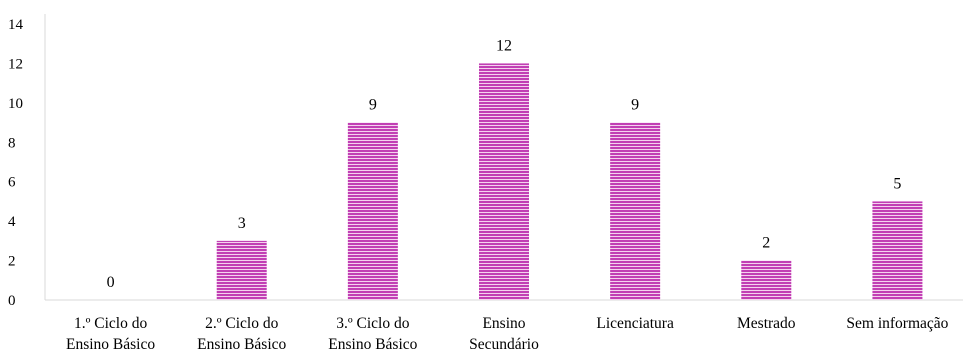 The image size is (963, 356). I want to click on y-axis-tick-labels: 0 2 4 6 8 10 12 14, so click(16, 163).